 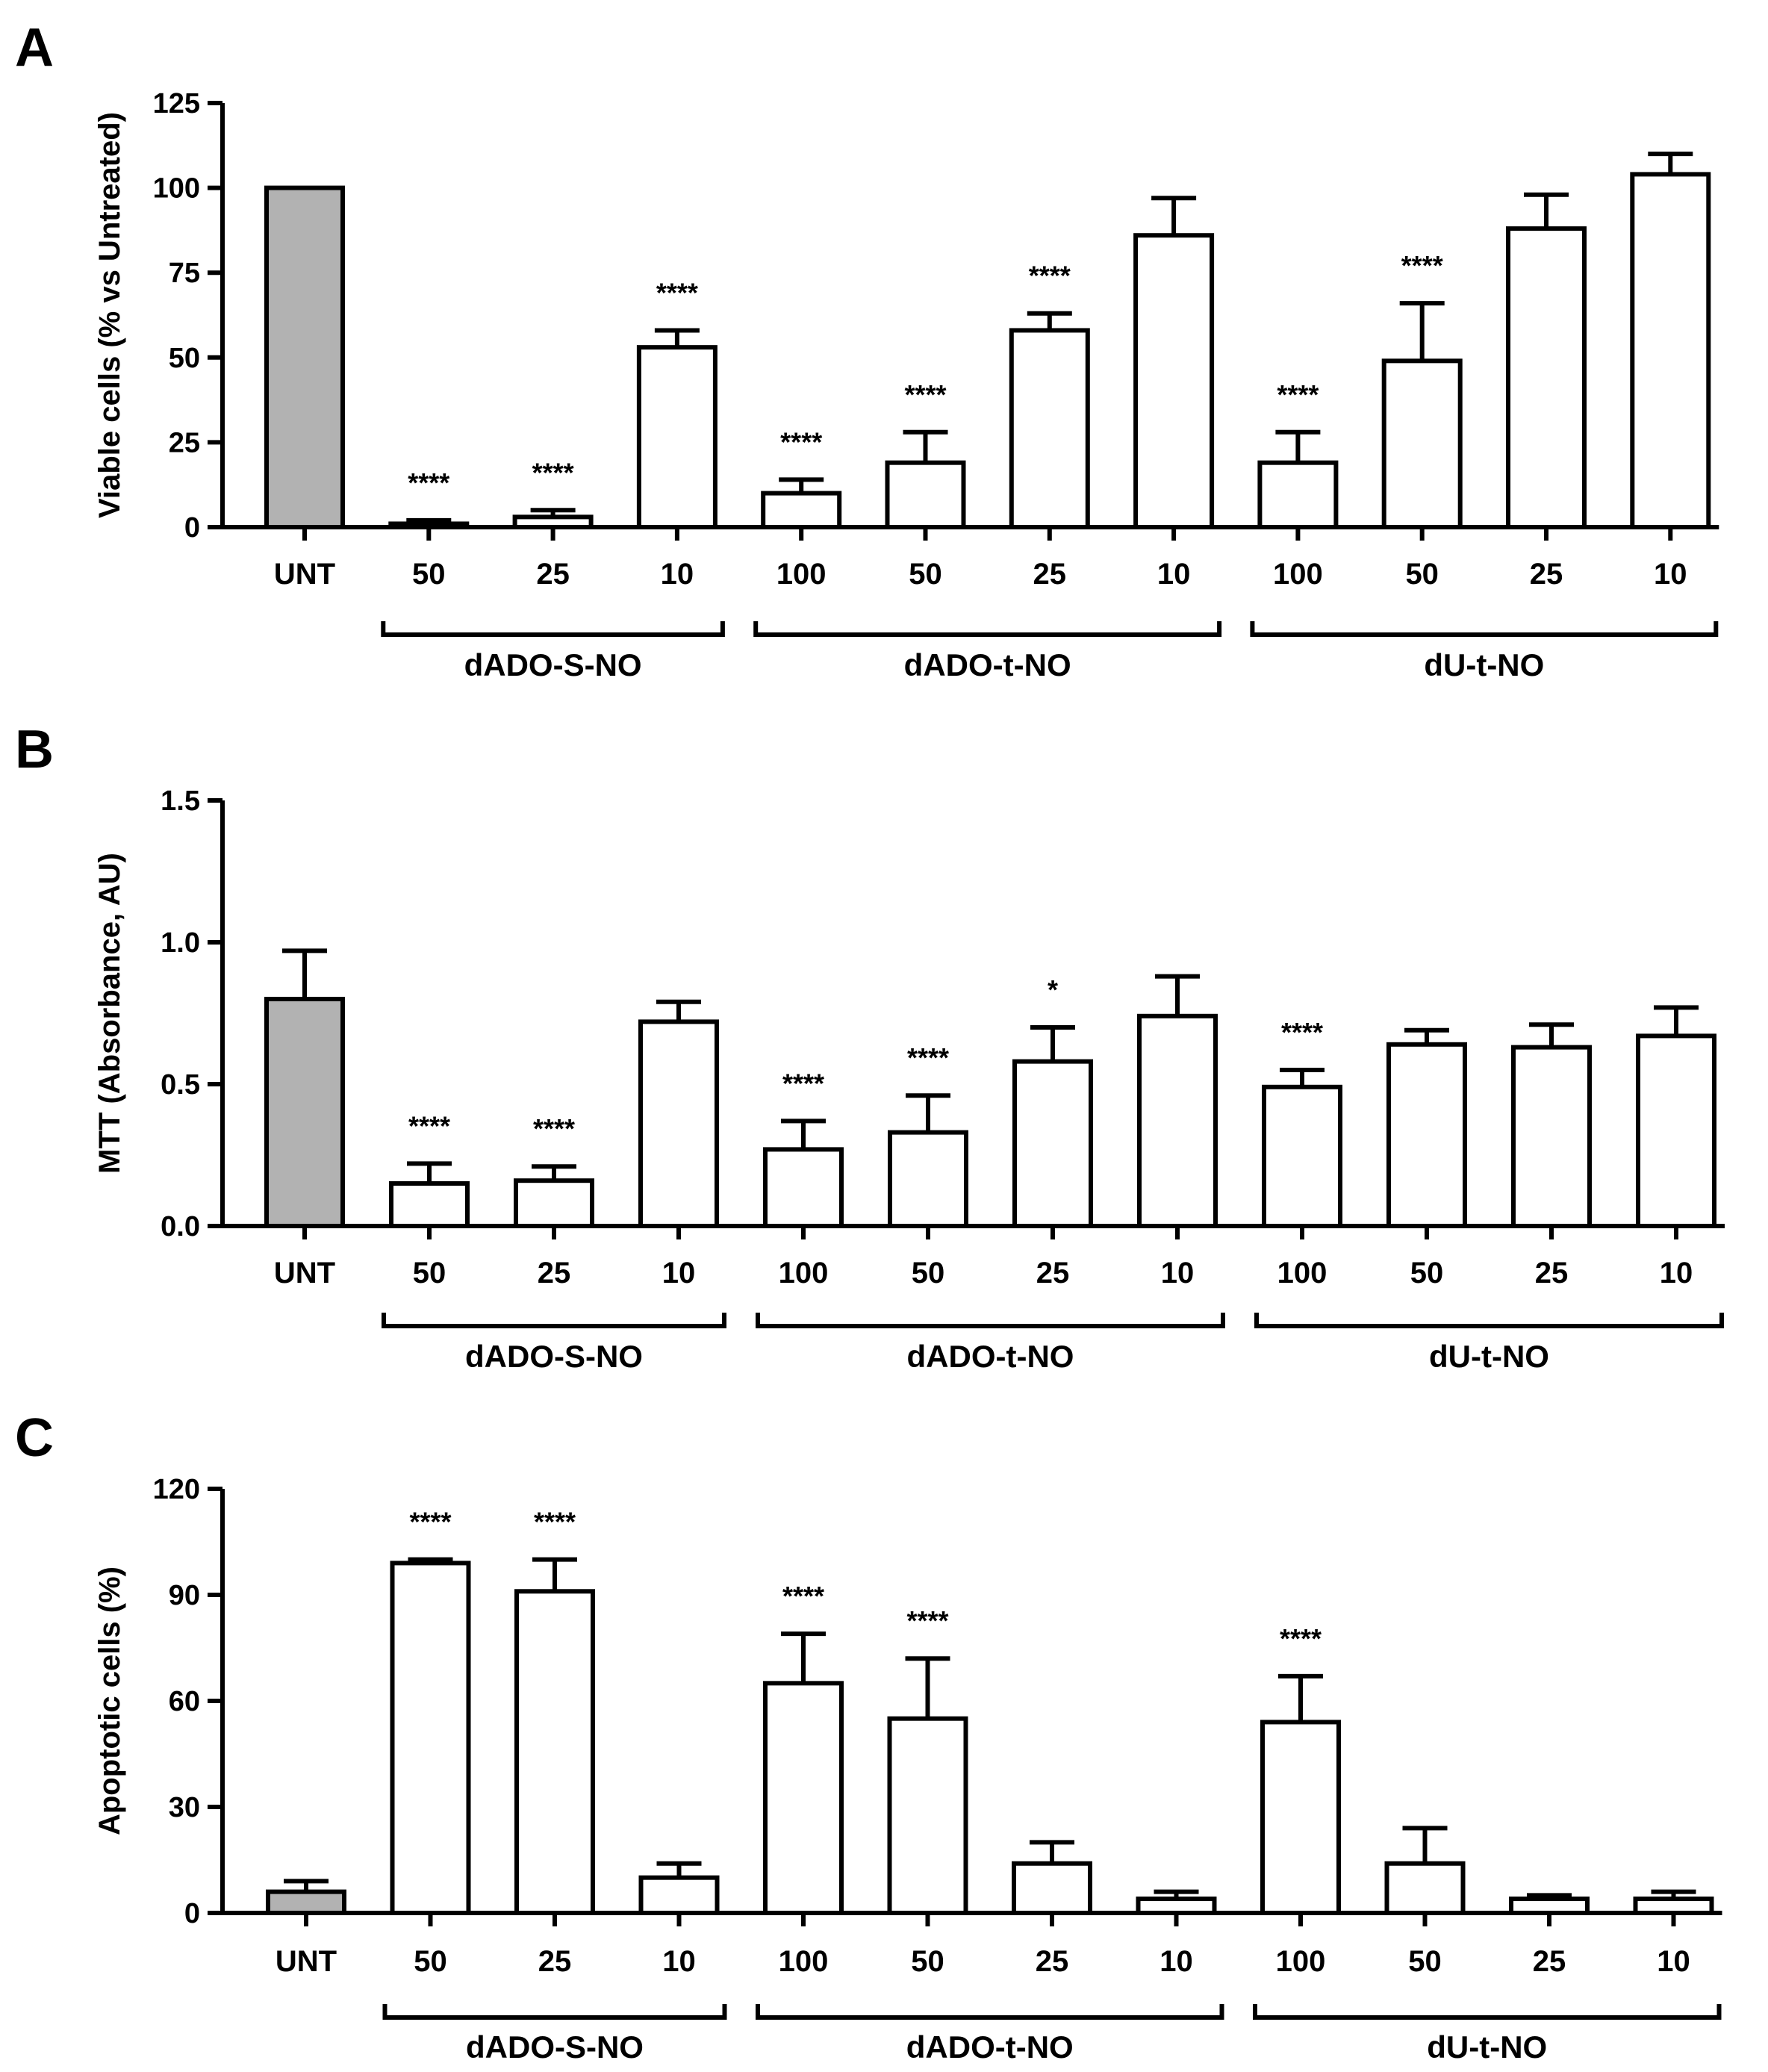 I want to click on y-tick-label: 0.0, so click(x=180, y=1226).